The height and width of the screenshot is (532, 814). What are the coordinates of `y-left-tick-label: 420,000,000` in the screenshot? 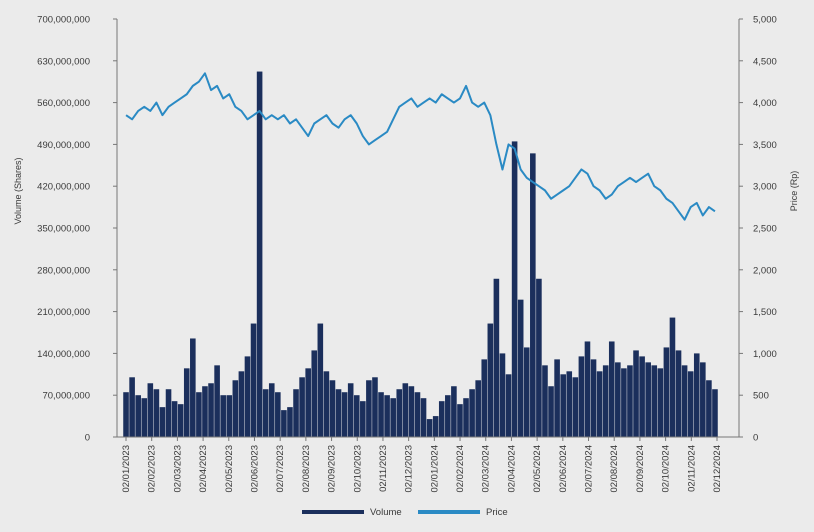 It's located at (63, 187).